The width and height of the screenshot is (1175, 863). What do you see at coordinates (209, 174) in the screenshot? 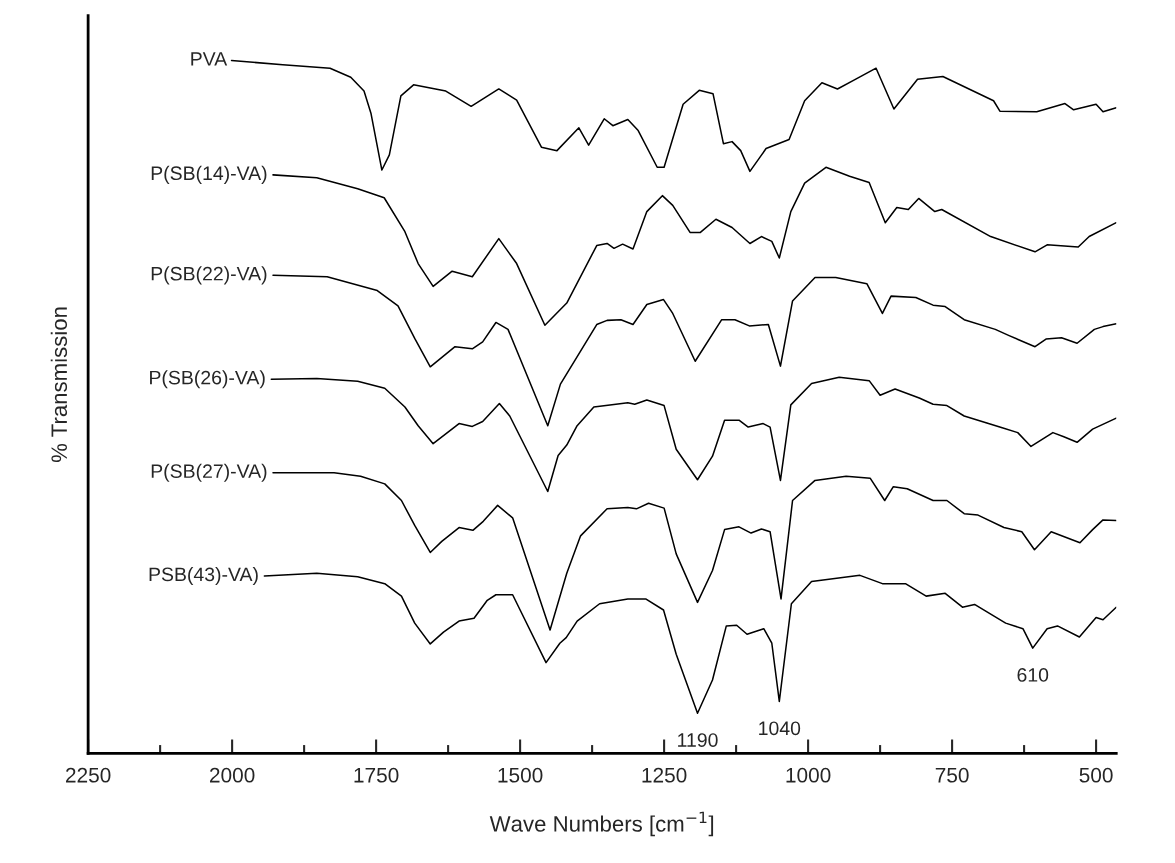
I see `series-label: P(SB(14)-VA)` at bounding box center [209, 174].